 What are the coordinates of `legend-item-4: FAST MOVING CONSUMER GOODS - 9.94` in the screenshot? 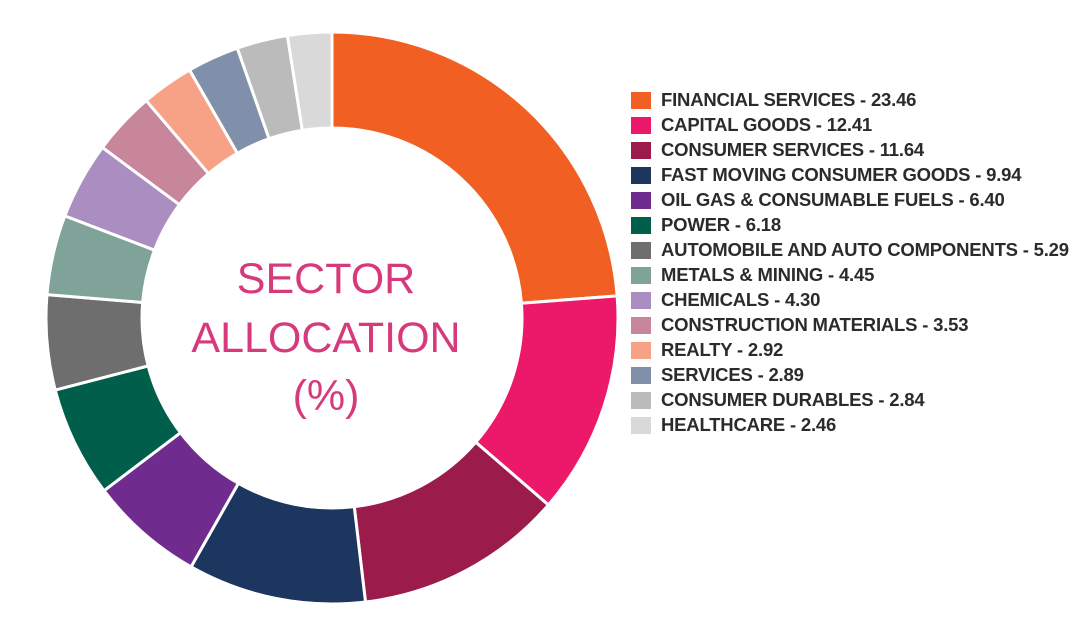 It's located at (851, 175).